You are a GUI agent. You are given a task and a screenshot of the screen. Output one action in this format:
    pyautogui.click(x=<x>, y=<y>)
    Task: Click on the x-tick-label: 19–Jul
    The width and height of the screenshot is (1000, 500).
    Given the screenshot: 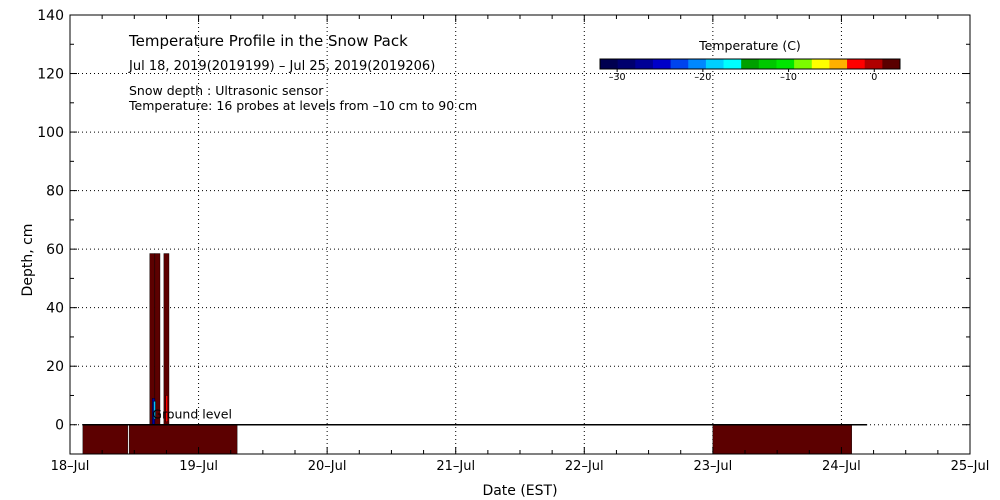 What is the action you would take?
    pyautogui.click(x=198, y=466)
    